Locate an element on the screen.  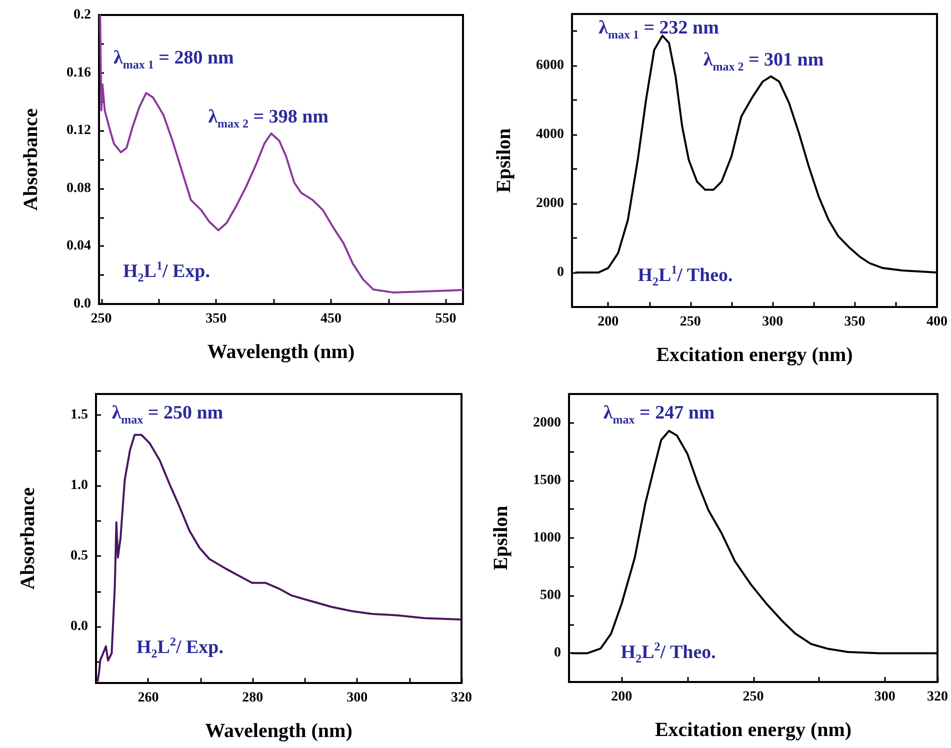
x-tick-label: 260 is located at coordinates (148, 698).